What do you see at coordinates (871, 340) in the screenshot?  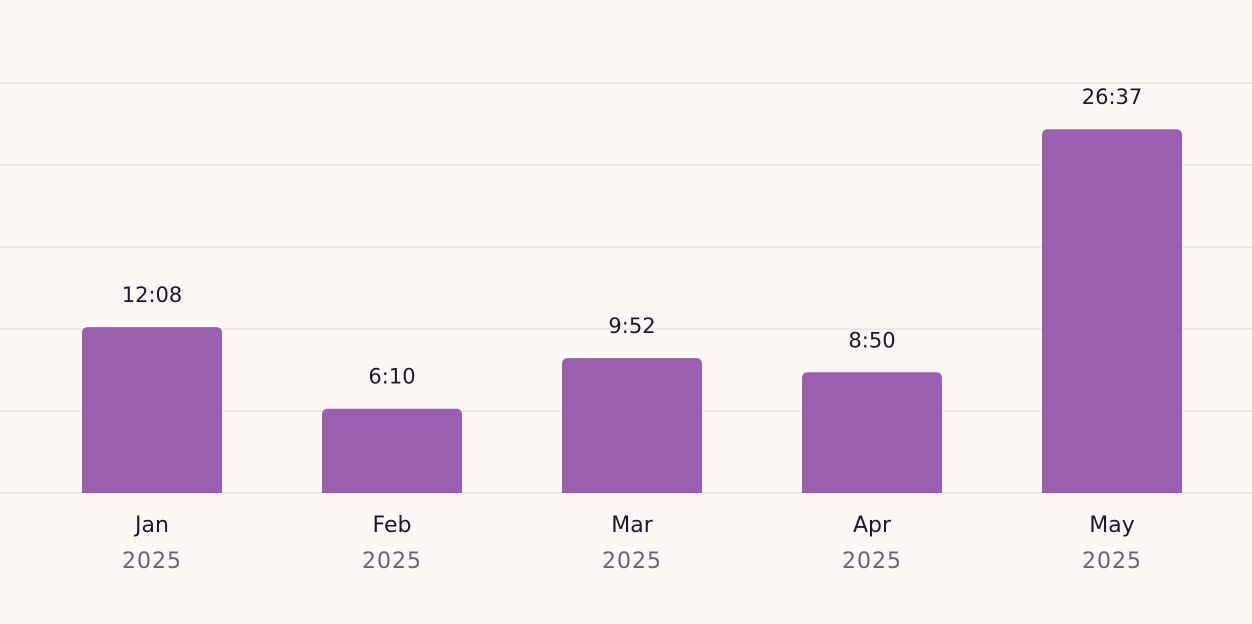 I see `value-label: 8:50` at bounding box center [871, 340].